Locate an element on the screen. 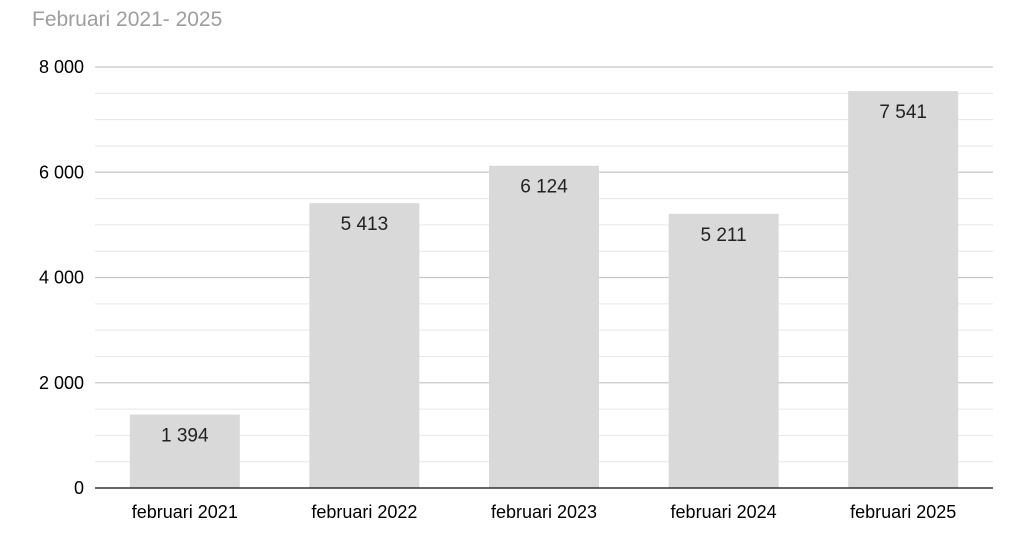  y-tick-label: 4 000 is located at coordinates (61, 278).